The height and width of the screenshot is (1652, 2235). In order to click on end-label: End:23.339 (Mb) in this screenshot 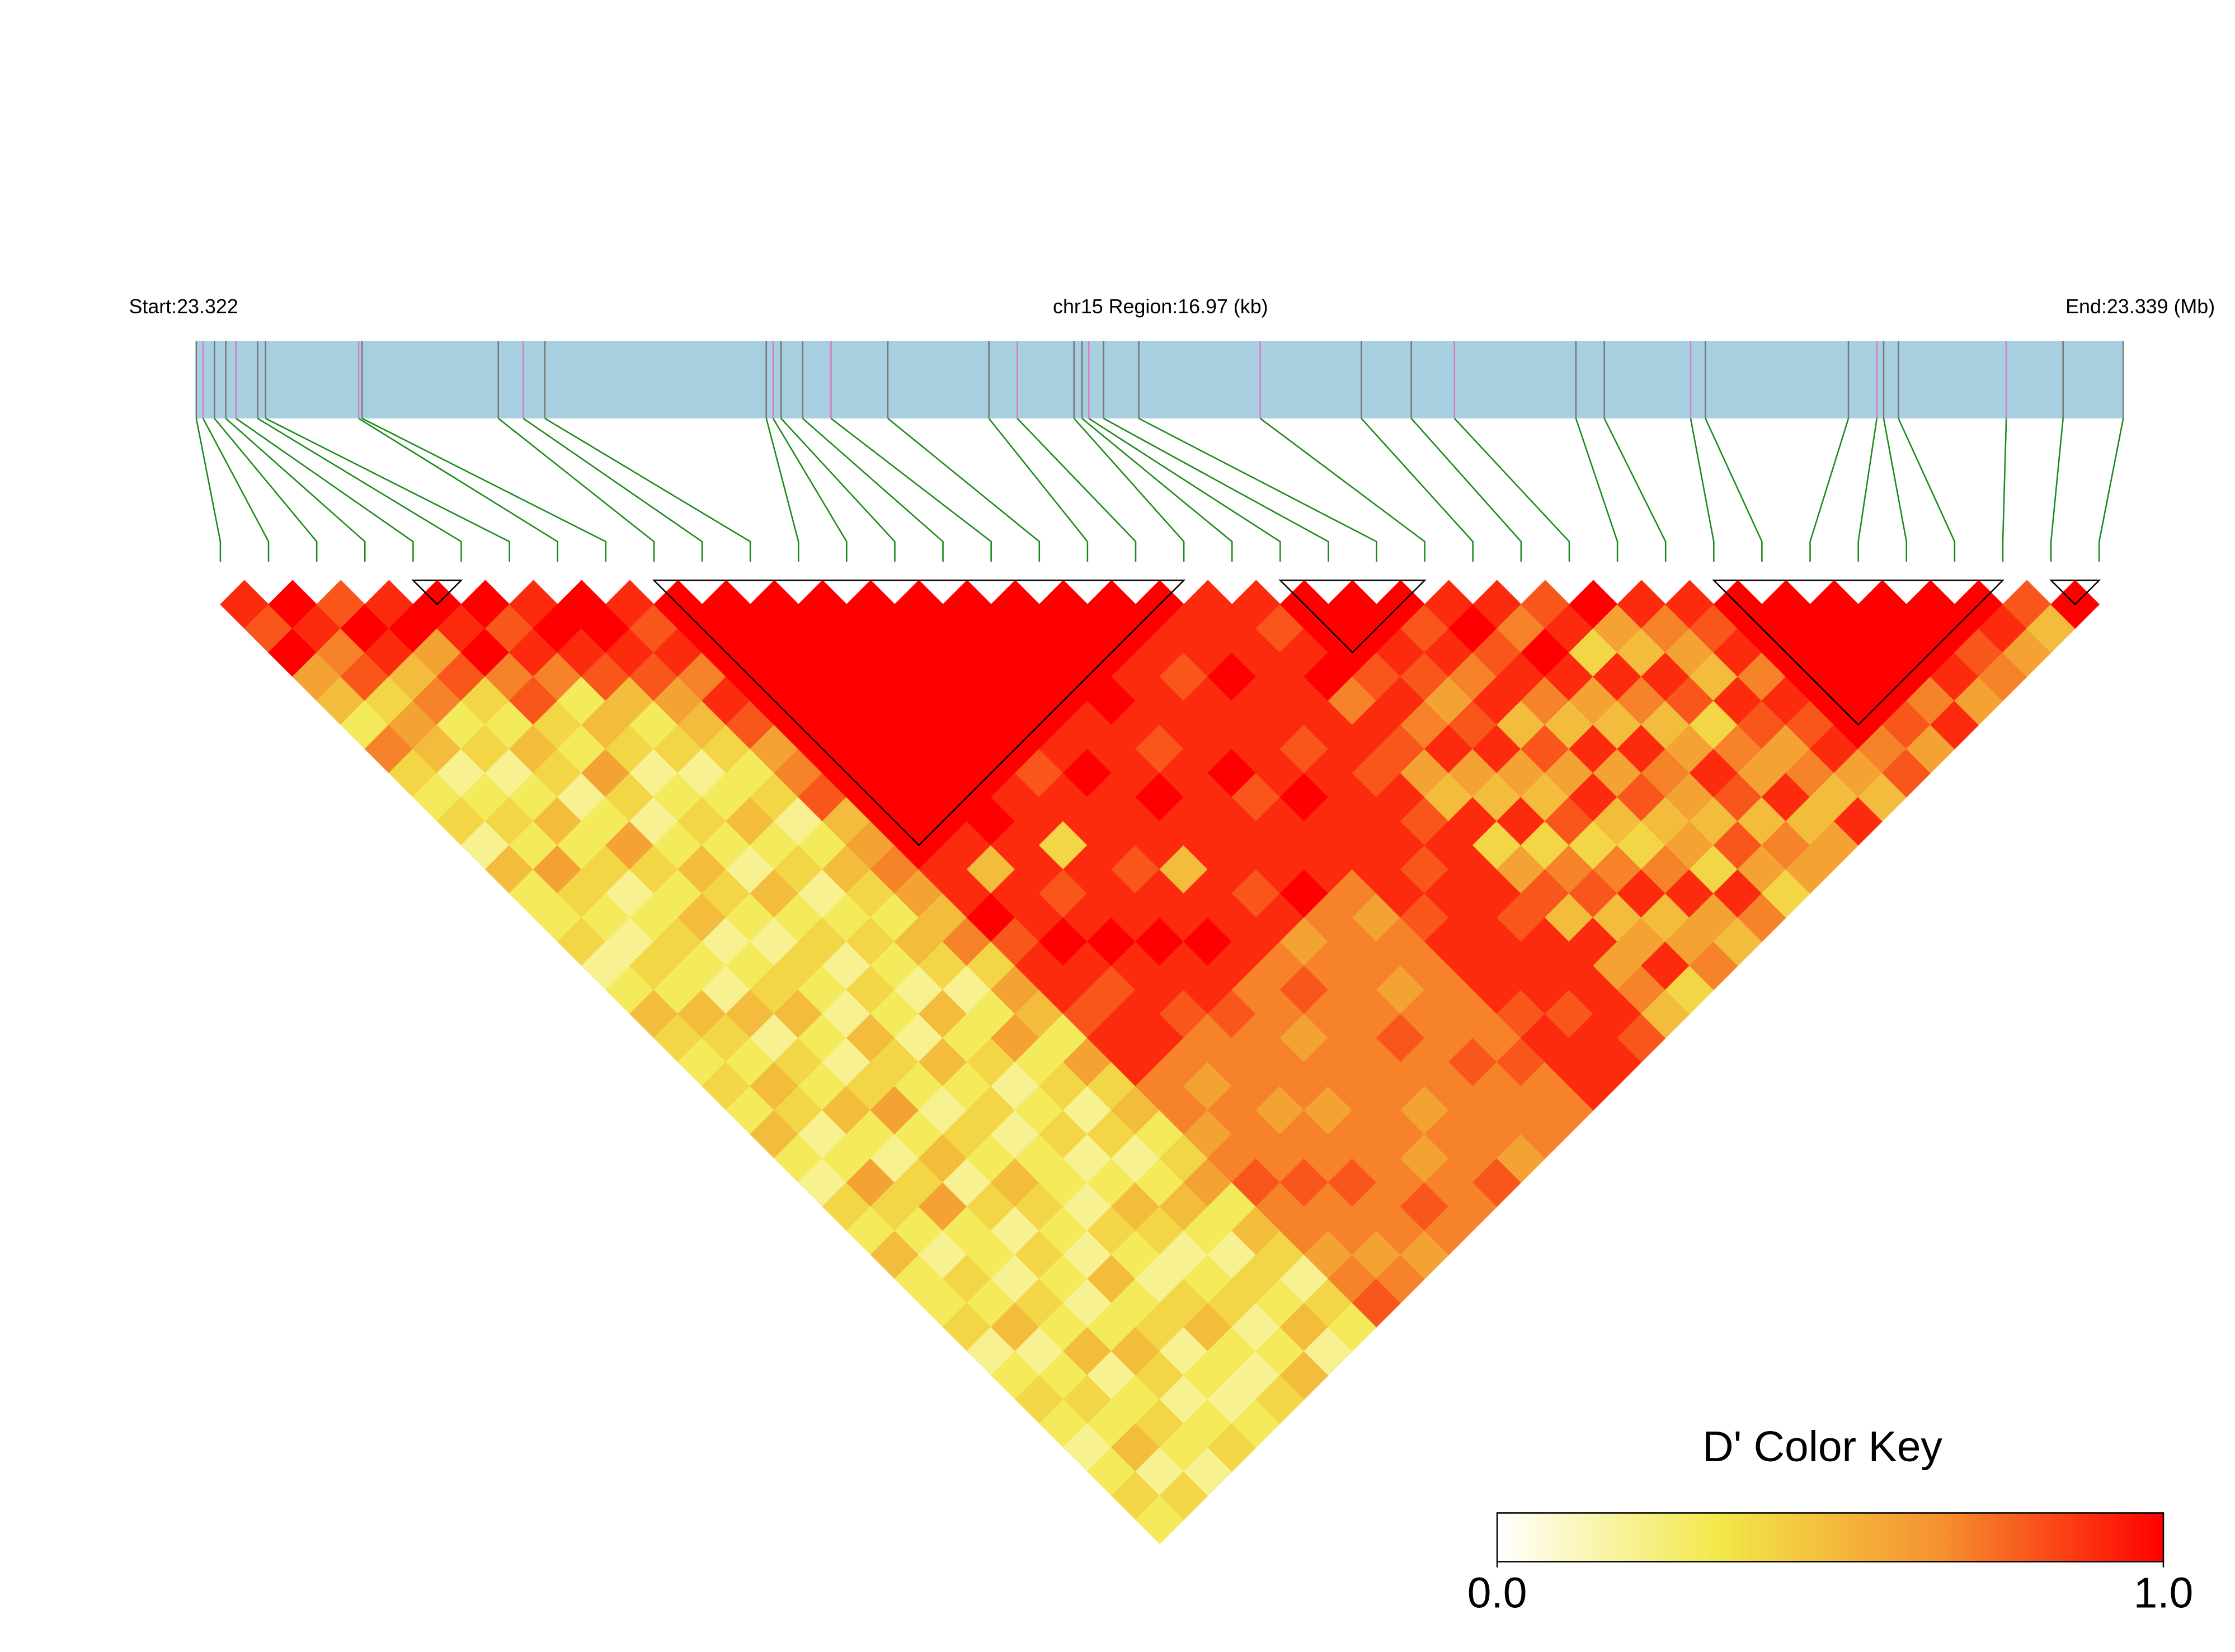, I will do `click(2140, 306)`.